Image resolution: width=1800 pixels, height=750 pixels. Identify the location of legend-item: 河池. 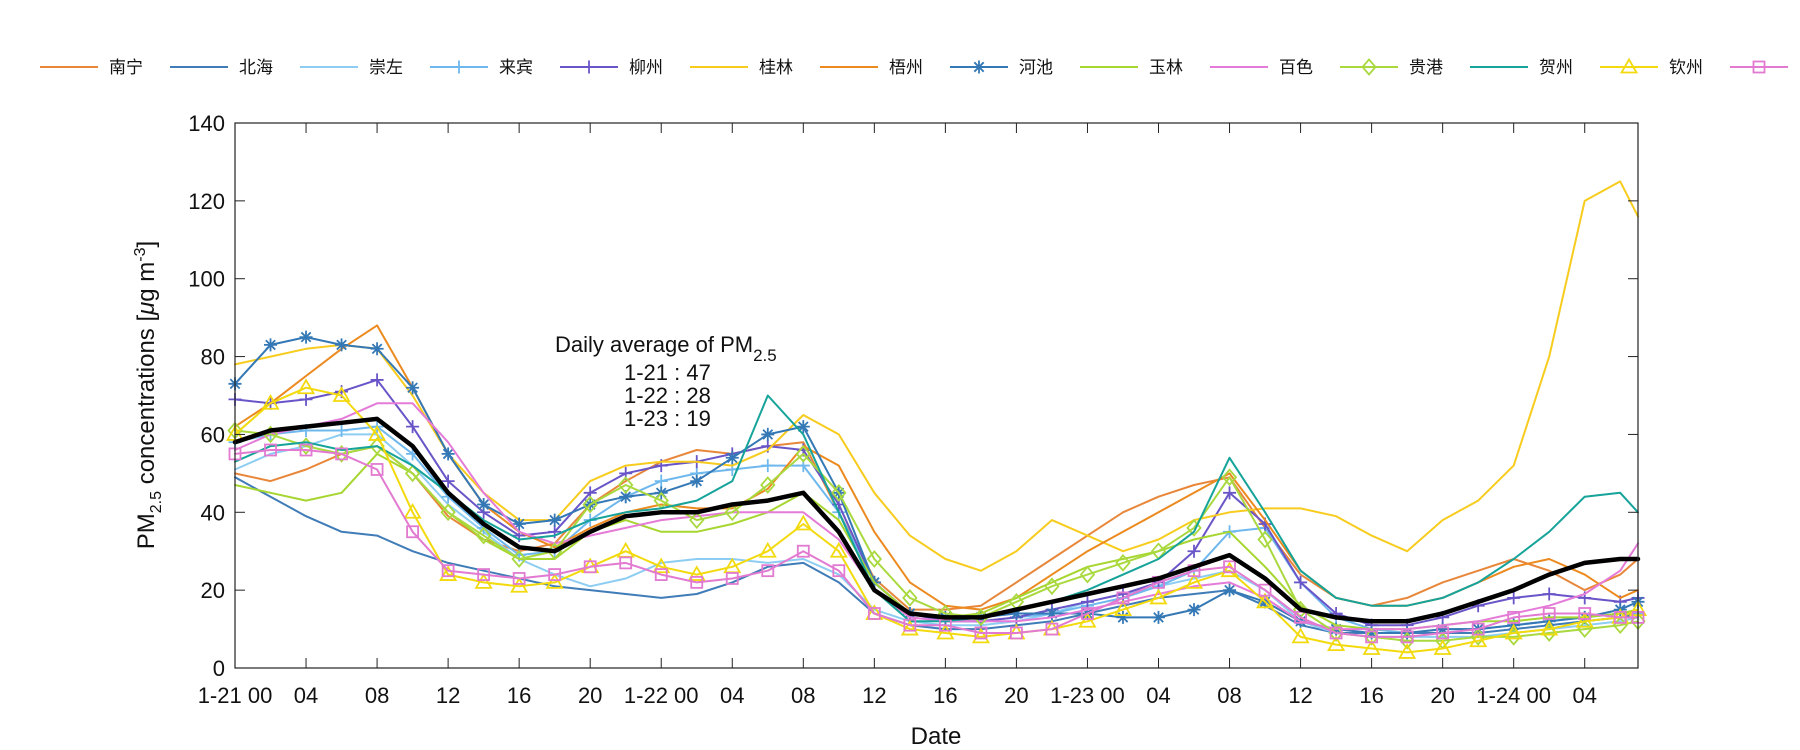
(1001, 67).